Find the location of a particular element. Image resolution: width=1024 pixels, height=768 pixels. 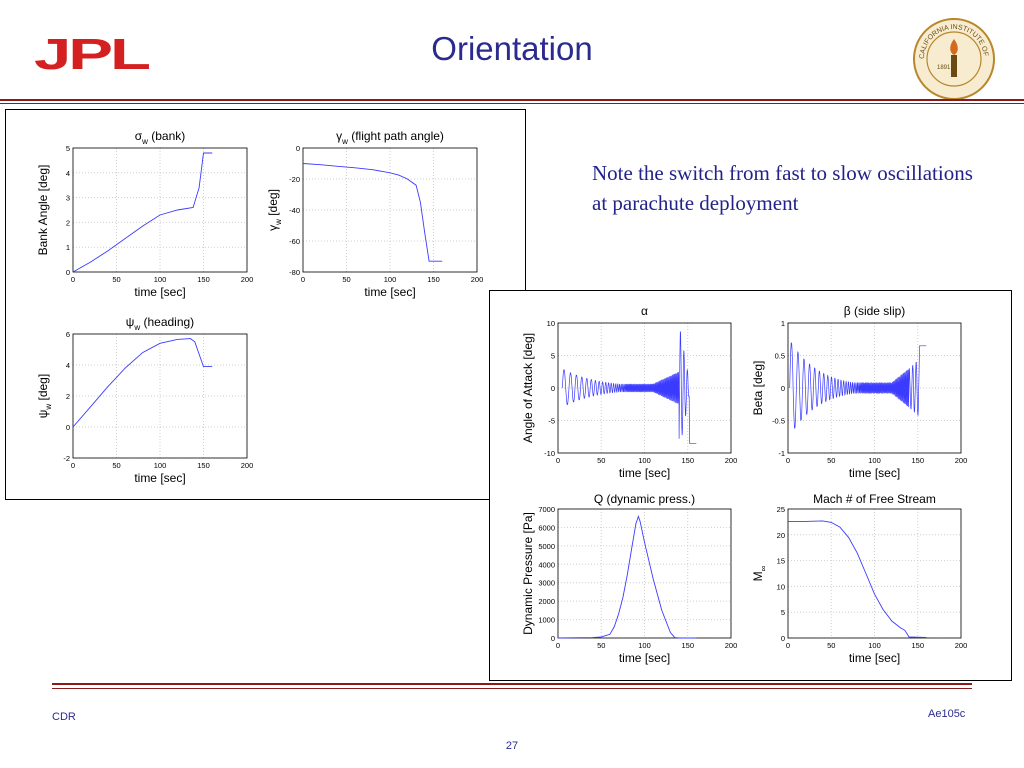

y-axis-label-subscript: w is located at coordinates (278, 222).